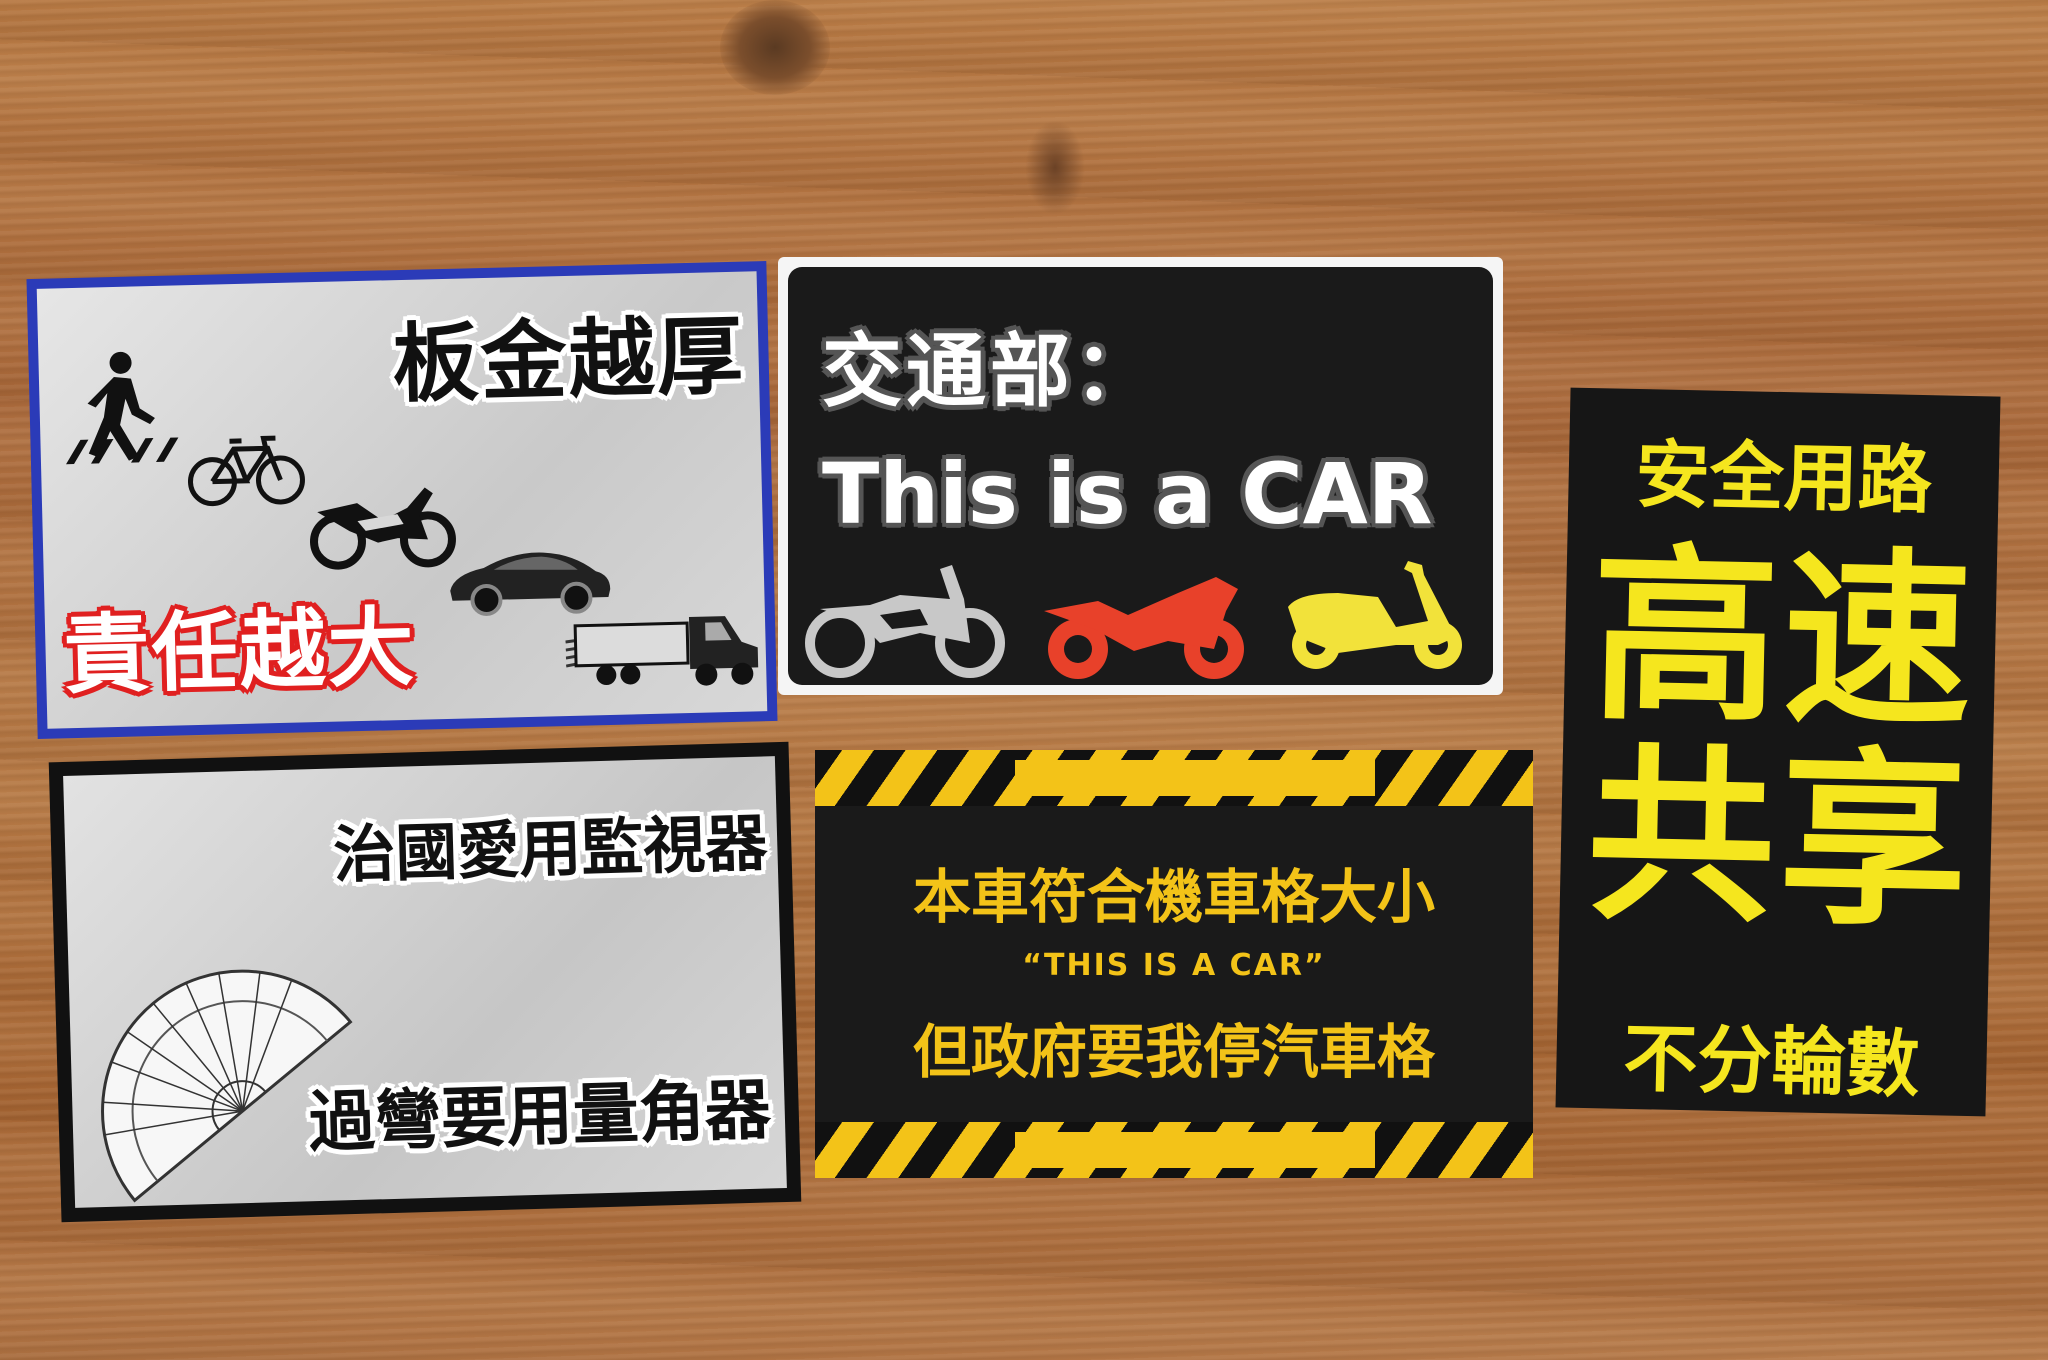  What do you see at coordinates (227, 1086) in the screenshot?
I see `protractor-icon` at bounding box center [227, 1086].